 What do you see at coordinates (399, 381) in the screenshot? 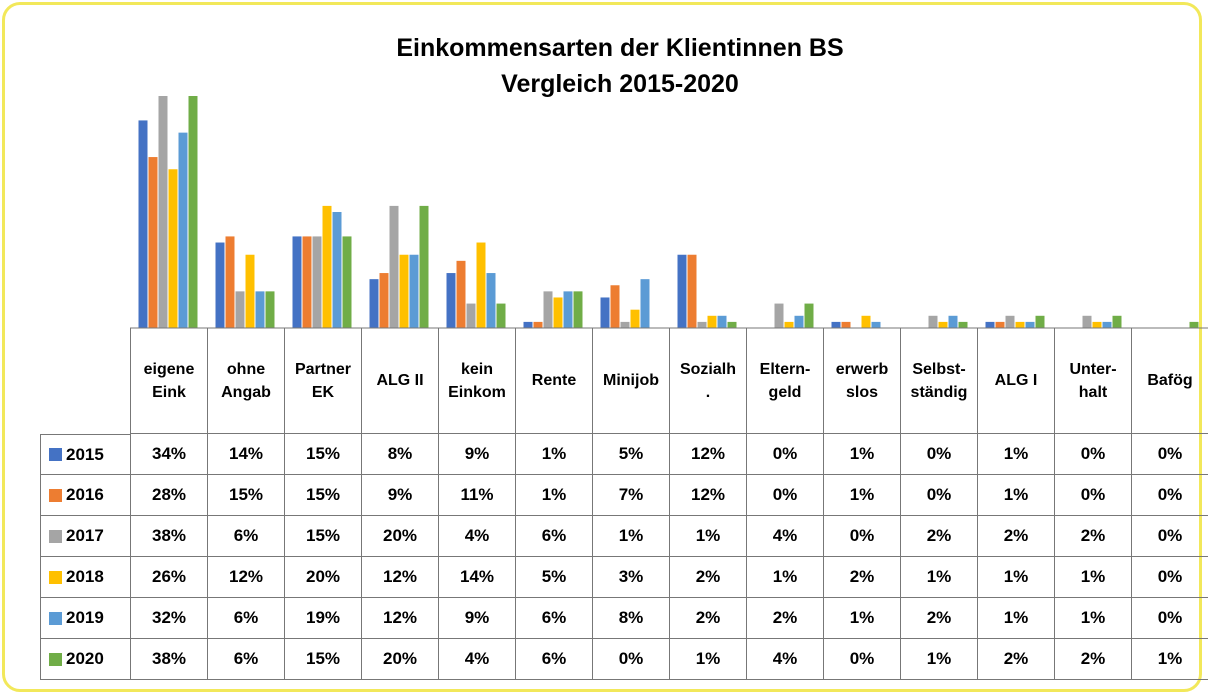
I see `category-label: ALG II` at bounding box center [399, 381].